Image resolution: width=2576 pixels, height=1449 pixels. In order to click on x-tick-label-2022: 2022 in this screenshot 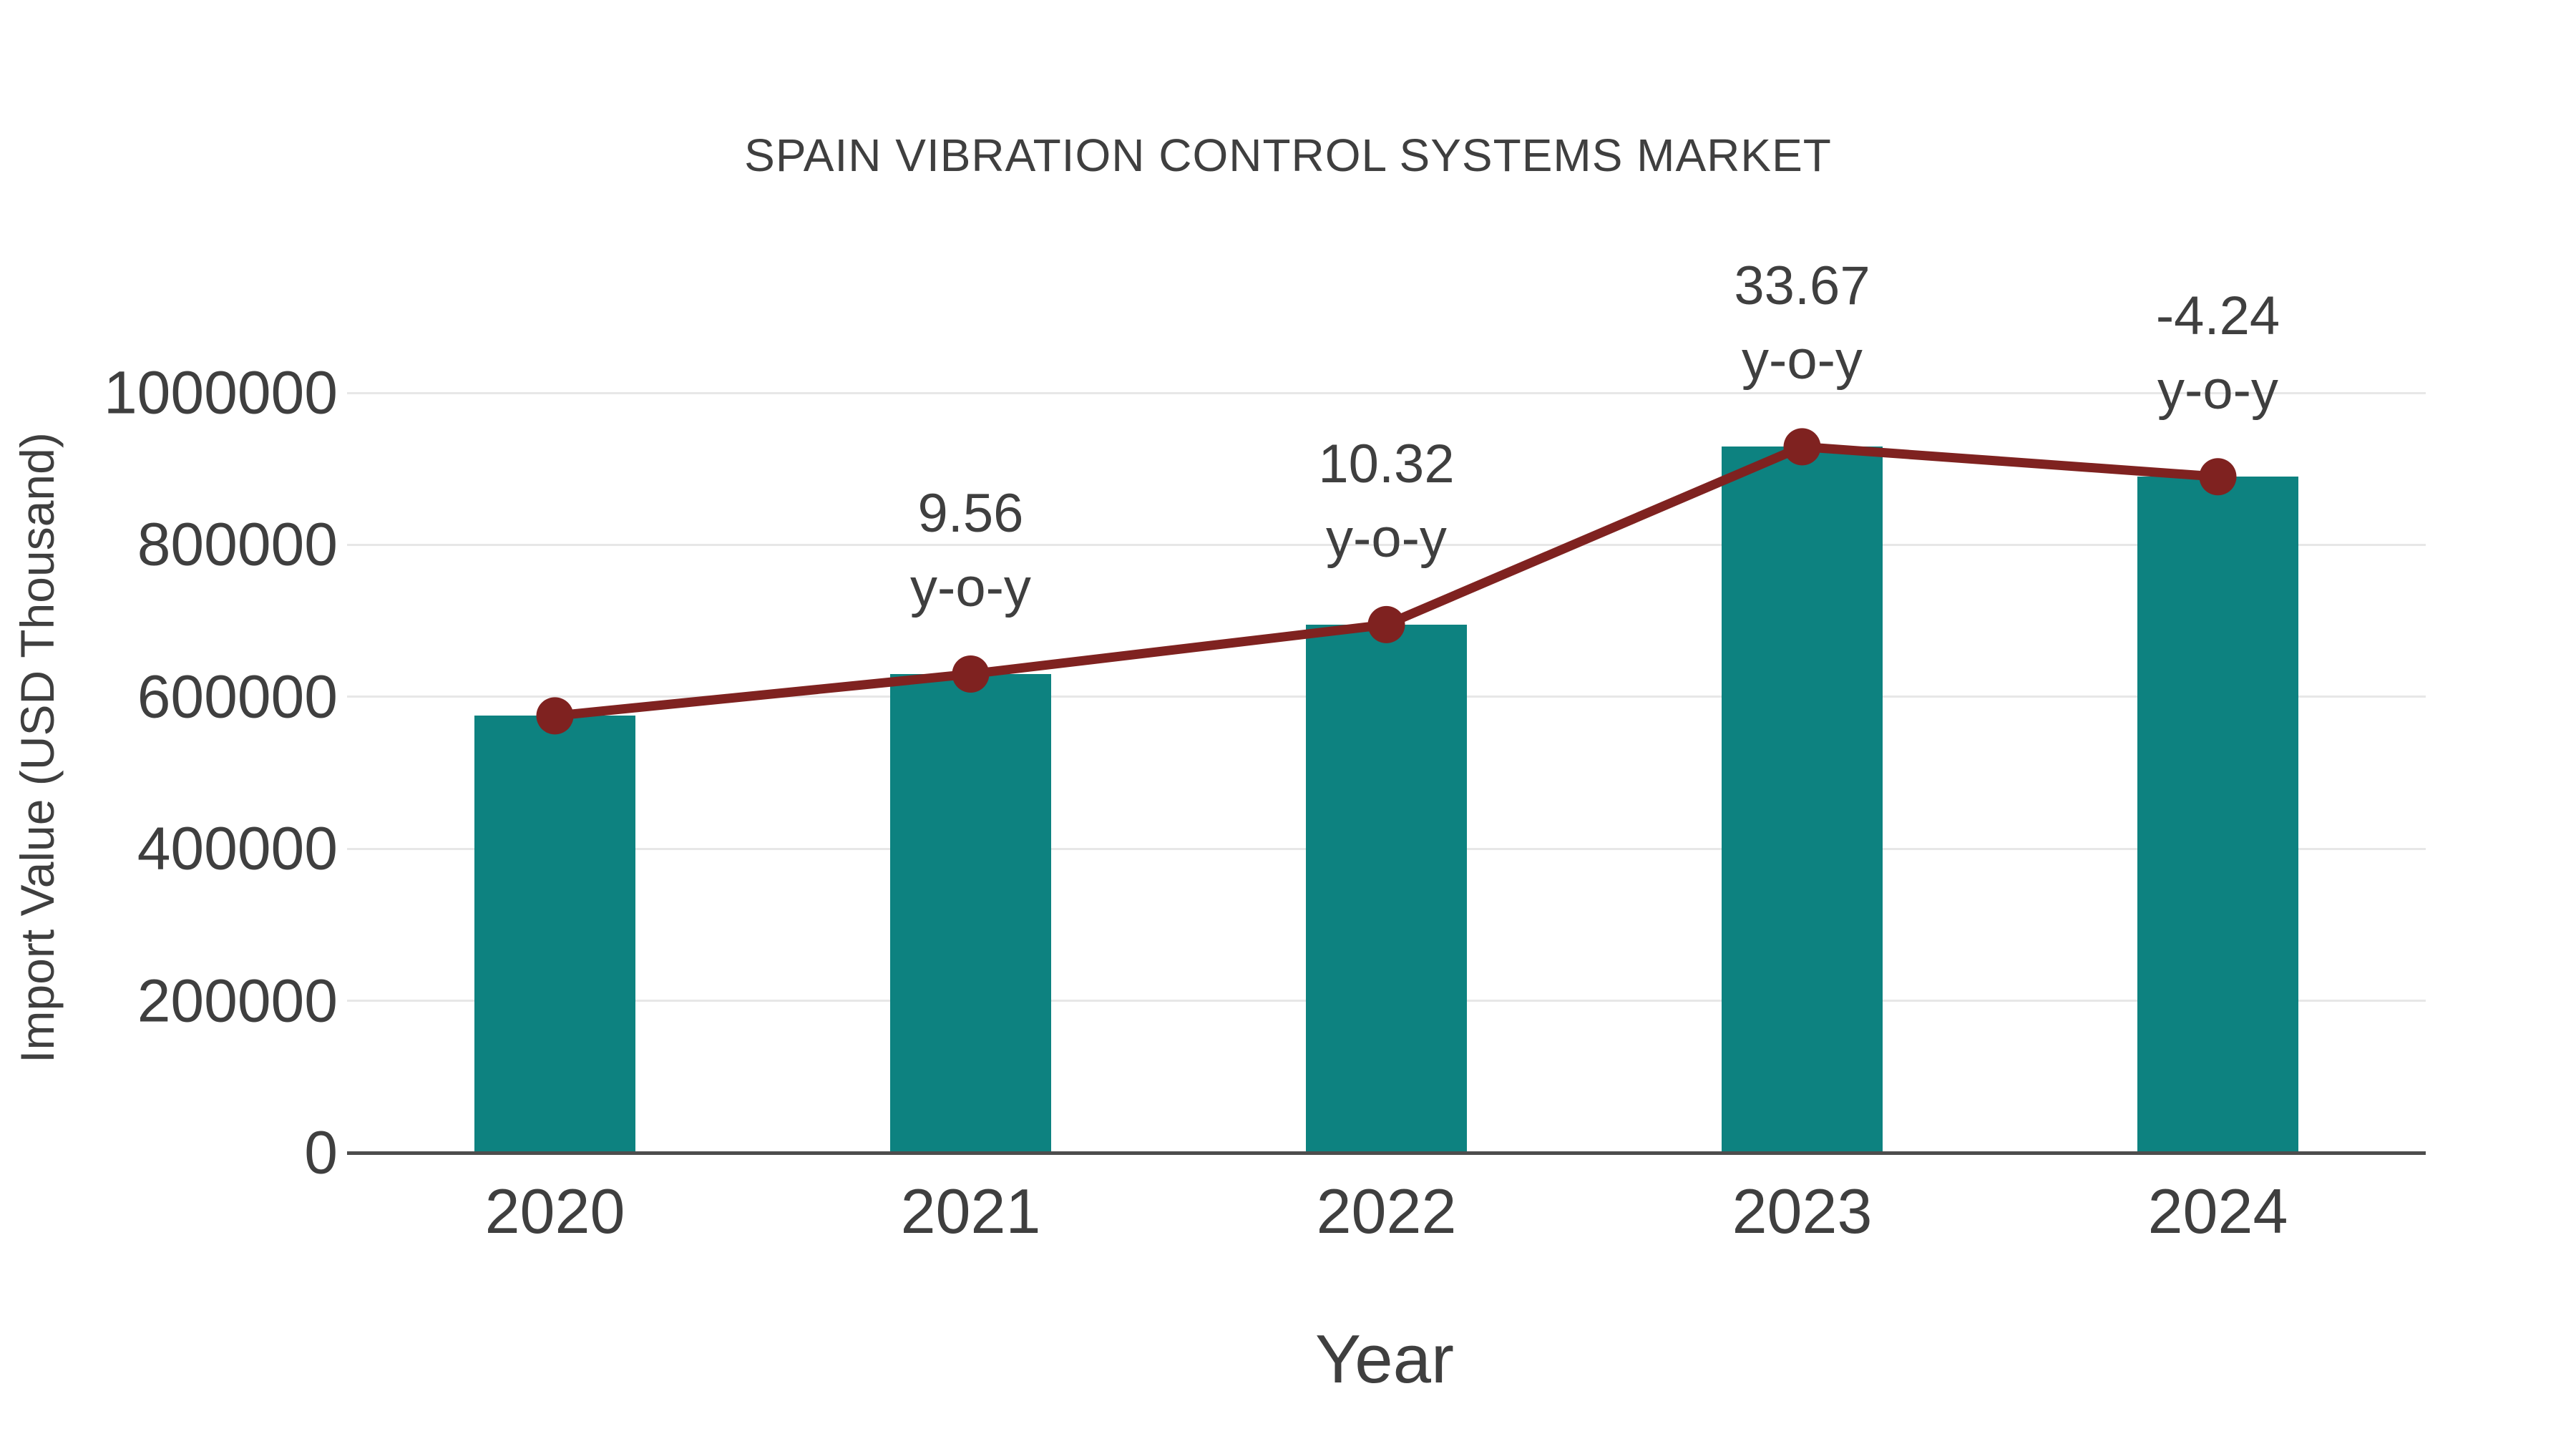, I will do `click(1386, 1211)`.